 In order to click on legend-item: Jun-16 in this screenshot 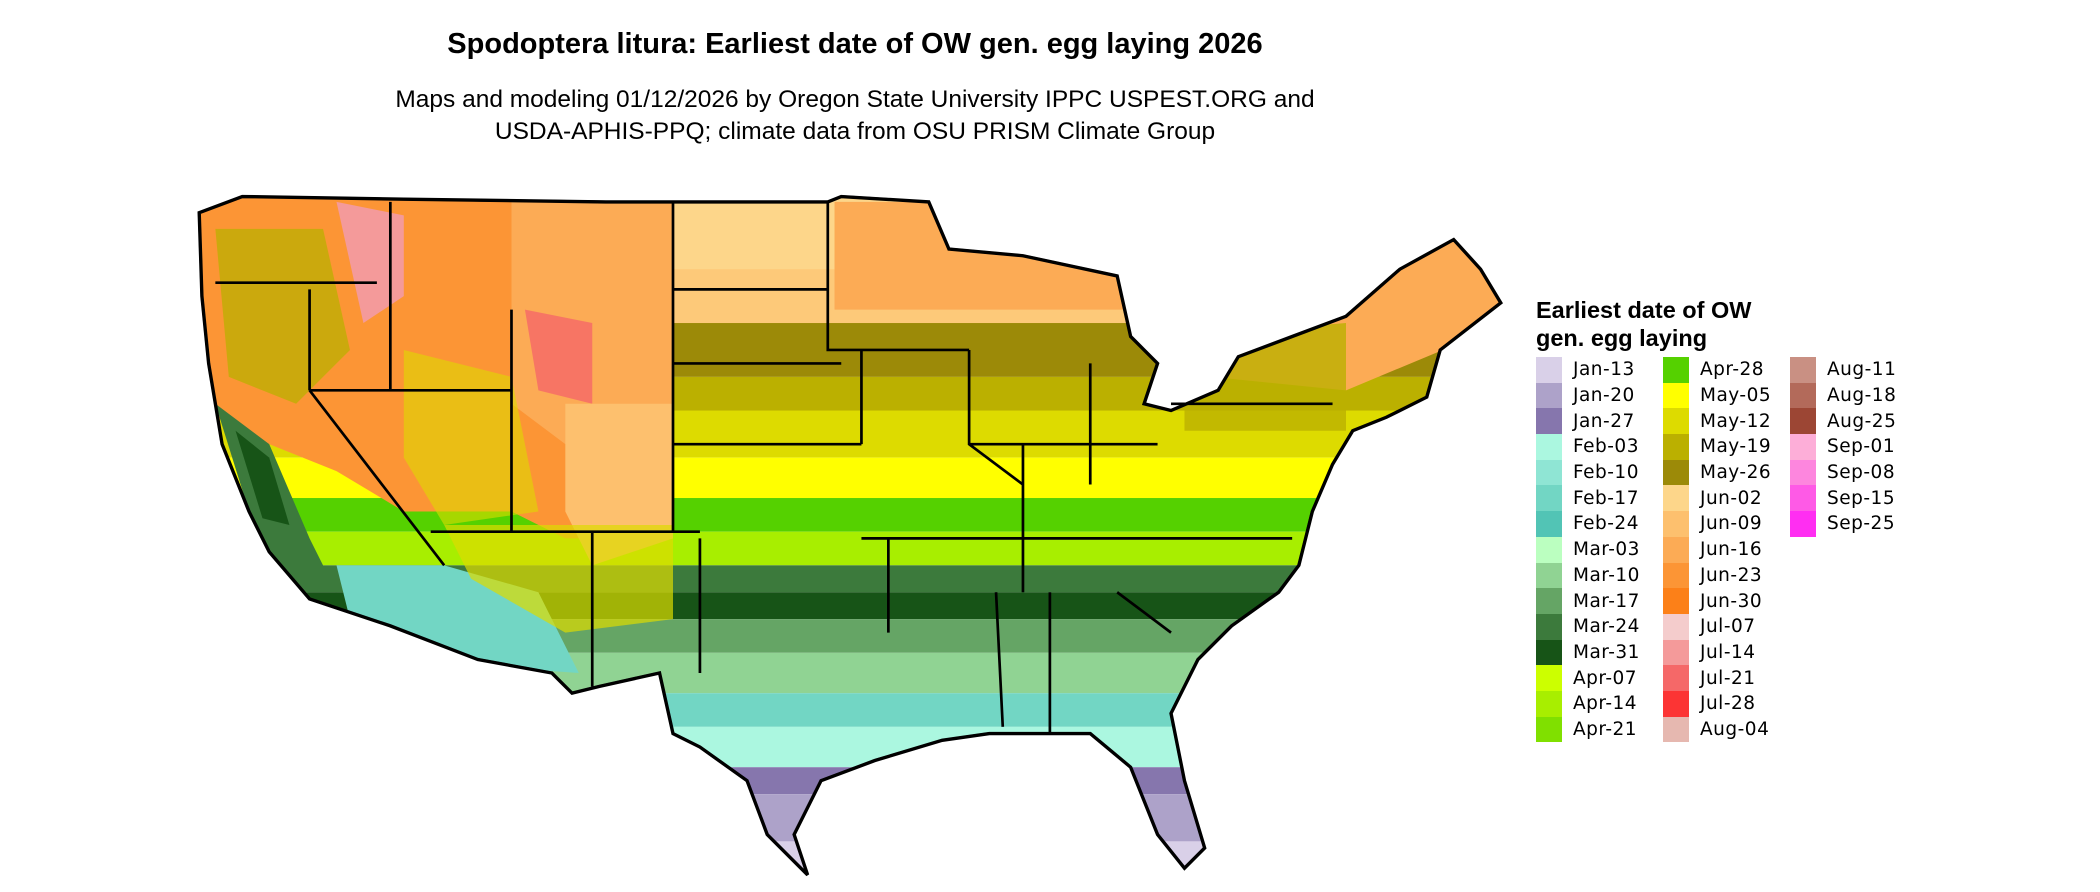, I will do `click(1726, 549)`.